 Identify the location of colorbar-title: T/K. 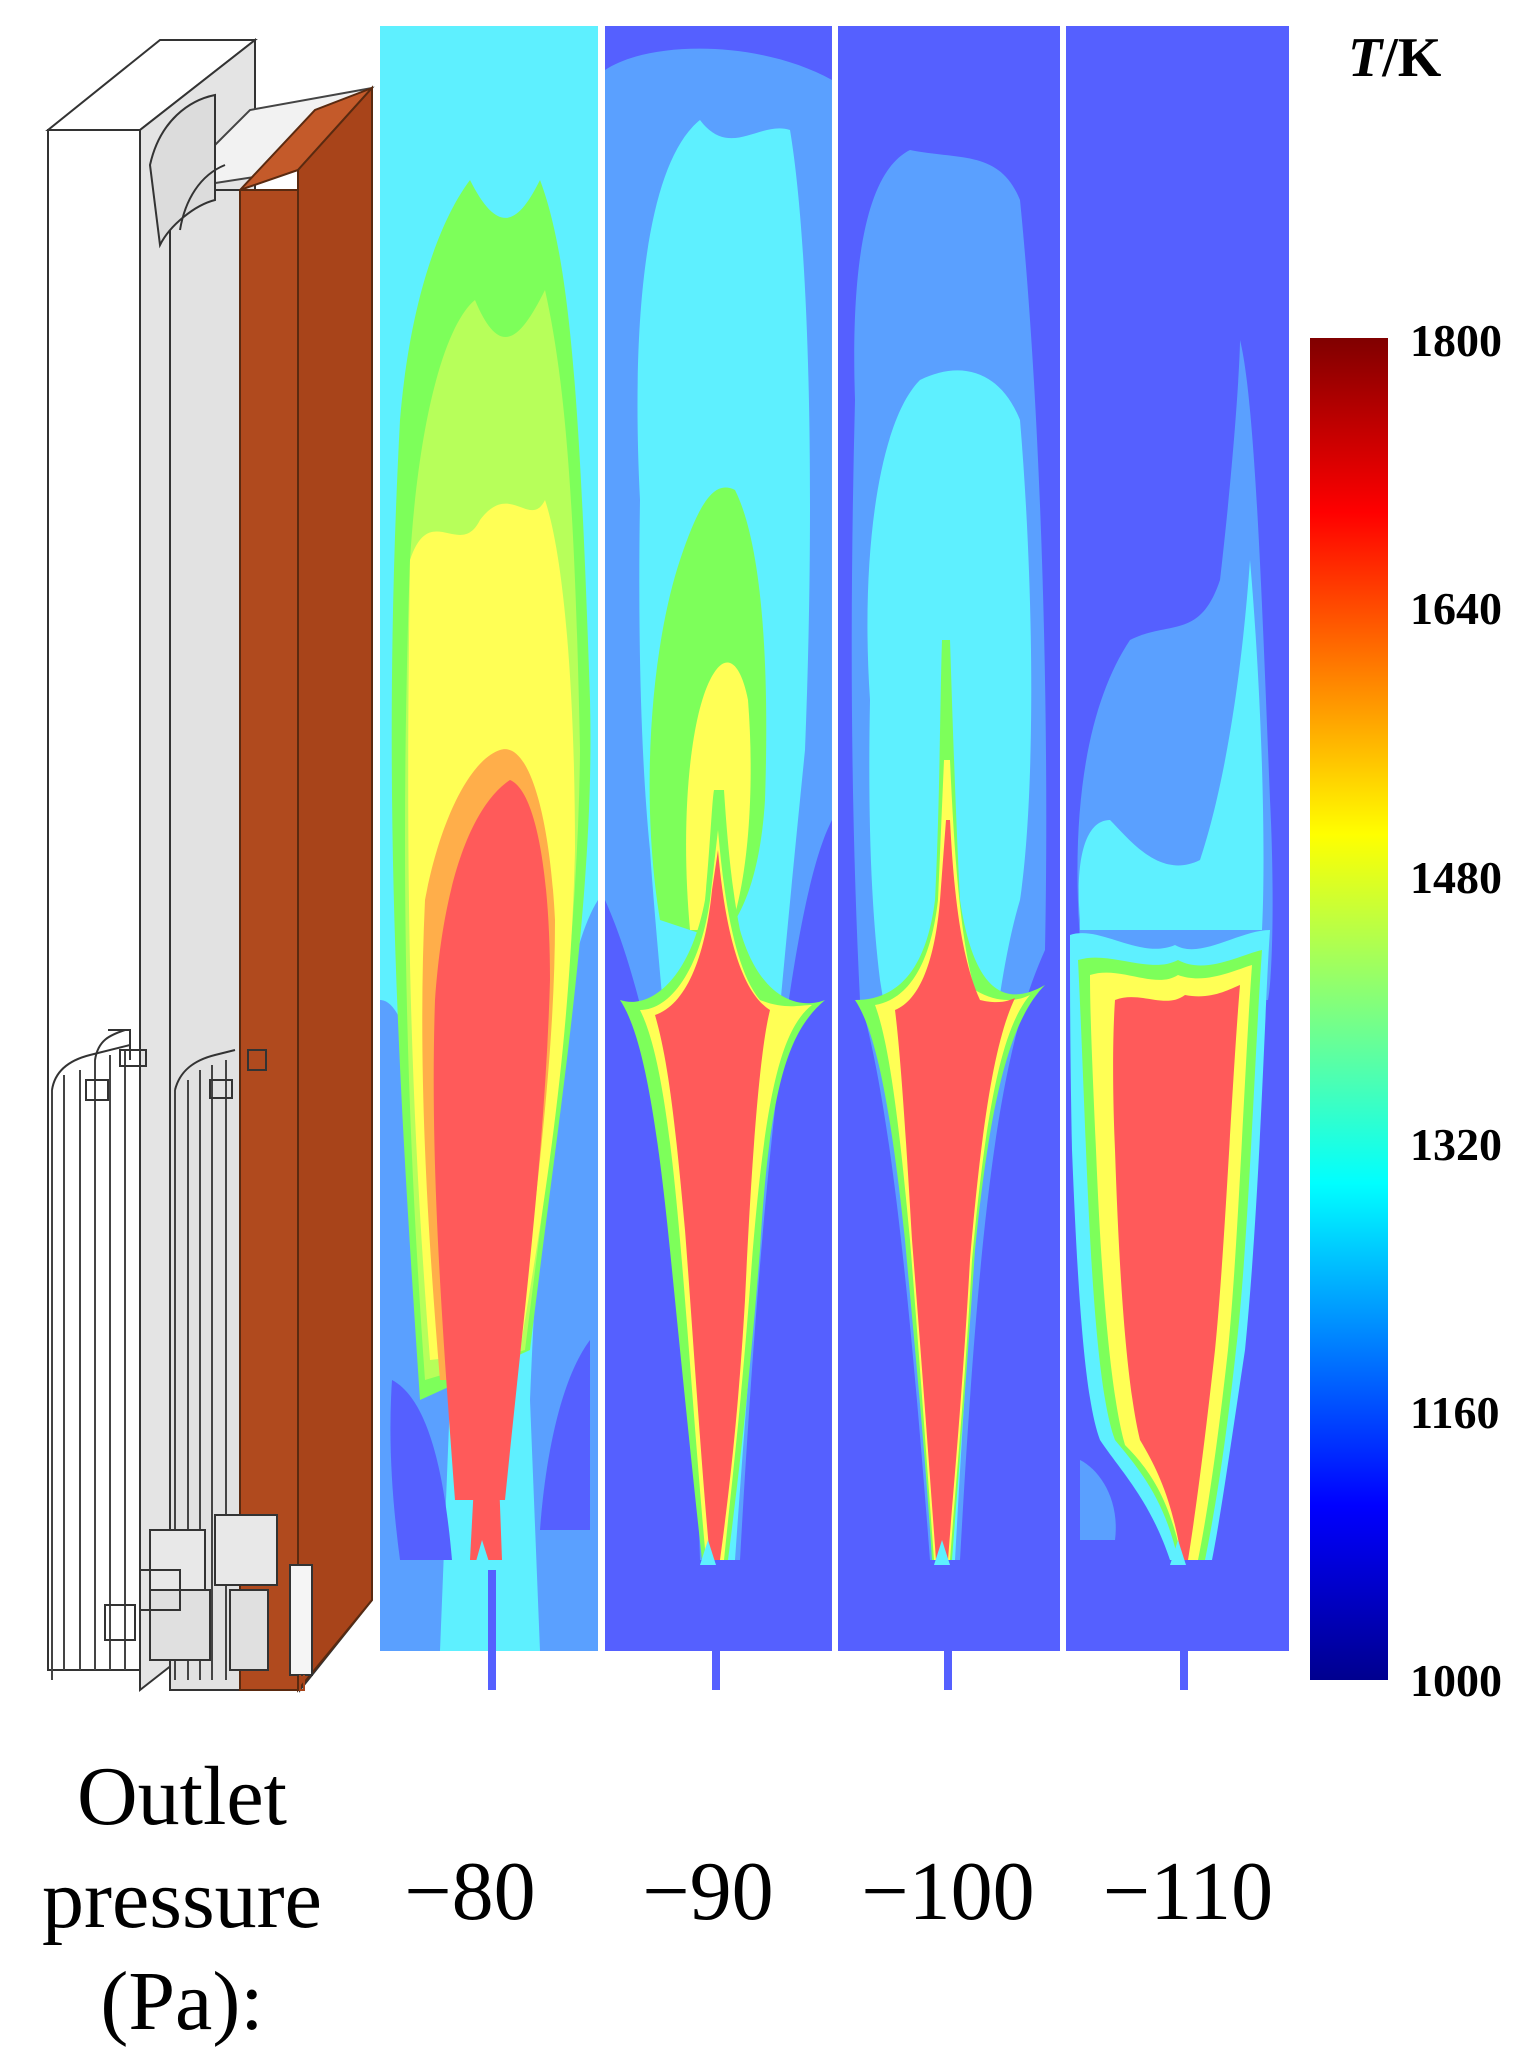
(1395, 58).